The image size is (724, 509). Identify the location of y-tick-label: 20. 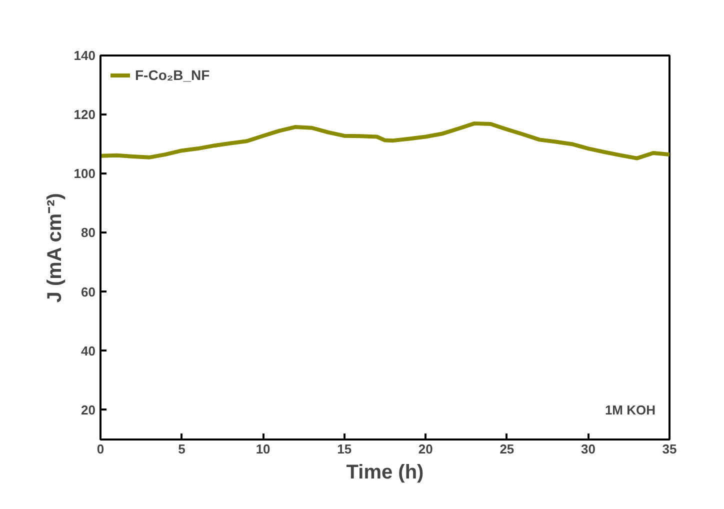
(88, 410).